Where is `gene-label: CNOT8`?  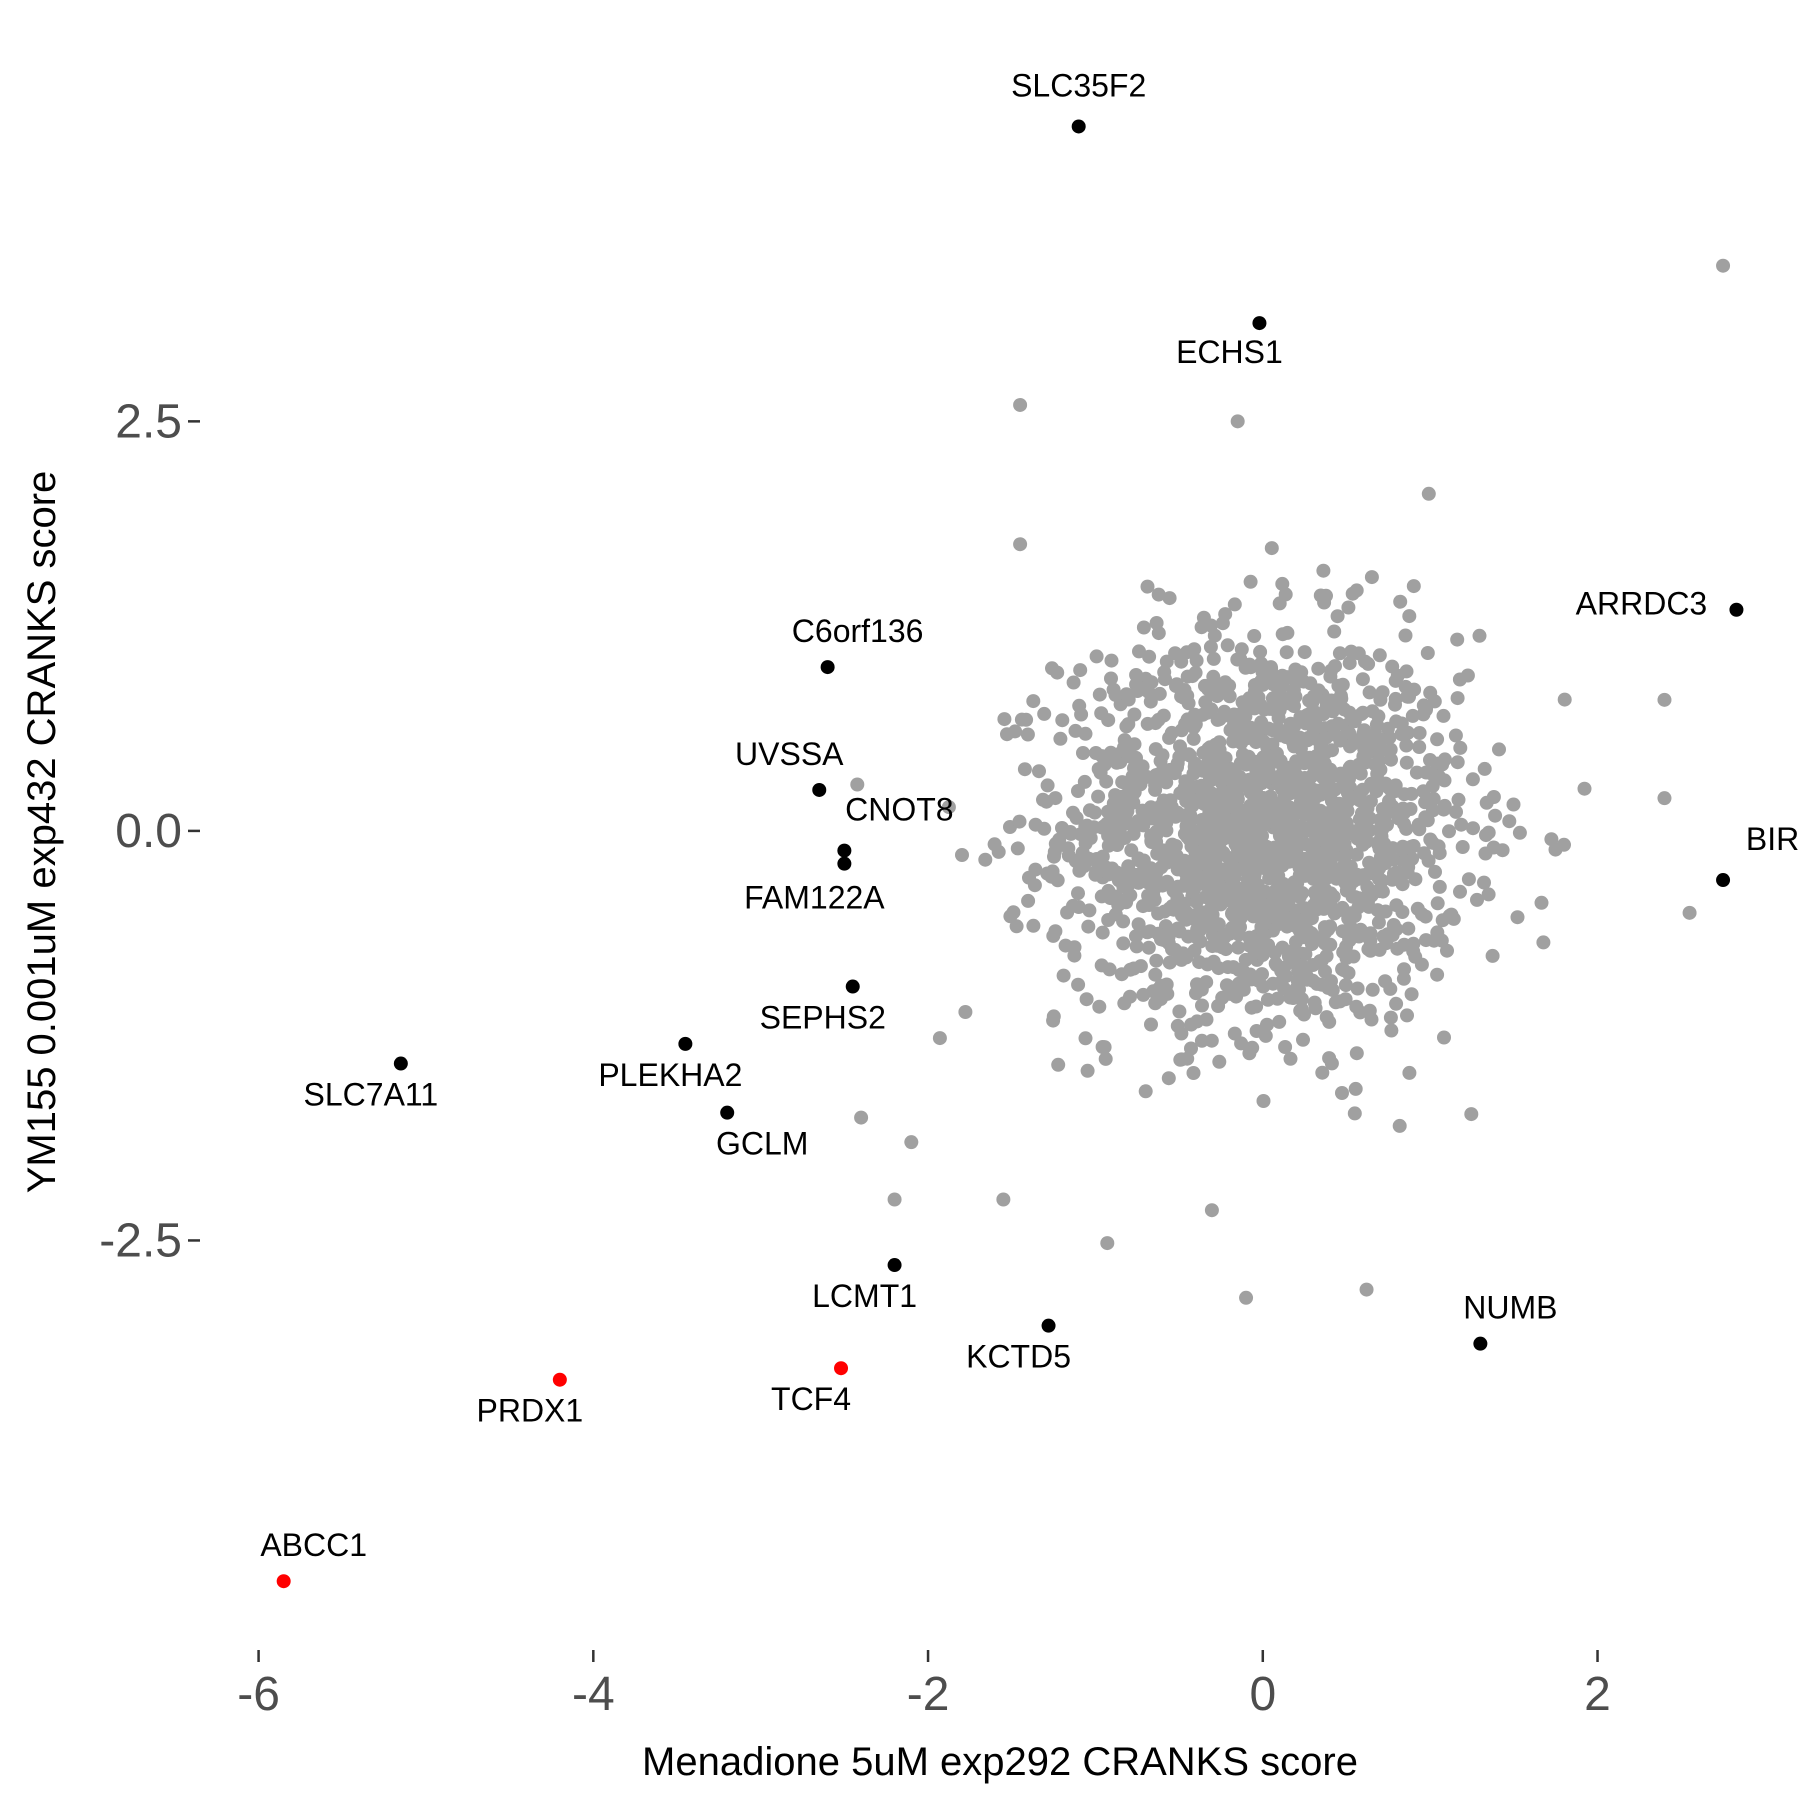
gene-label: CNOT8 is located at coordinates (899, 810).